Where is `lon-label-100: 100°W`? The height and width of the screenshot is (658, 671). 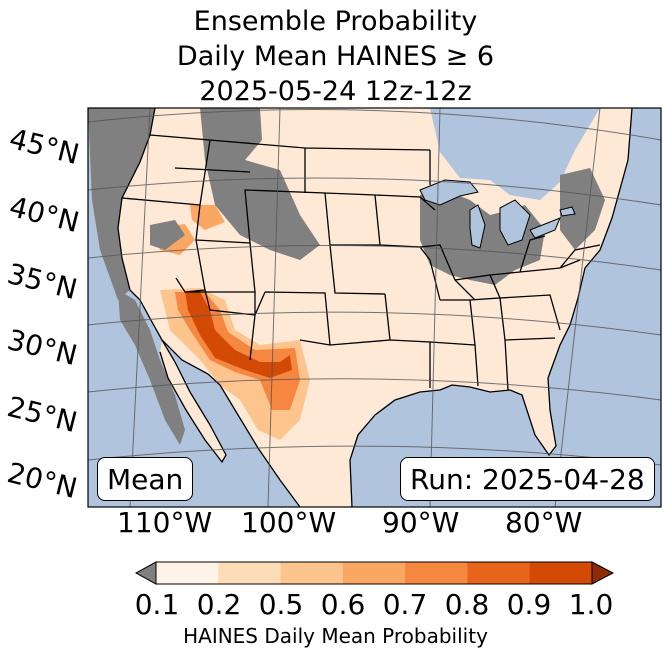 lon-label-100: 100°W is located at coordinates (289, 522).